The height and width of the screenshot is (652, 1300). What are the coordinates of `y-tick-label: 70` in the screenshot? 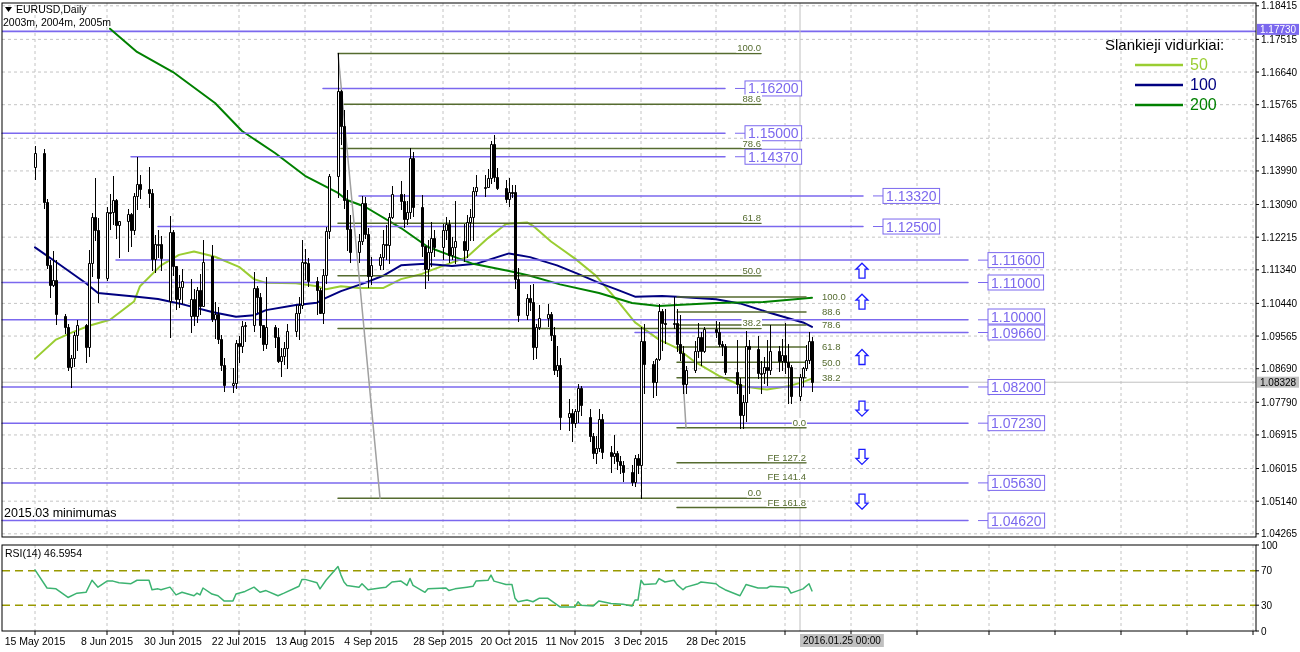 It's located at (1267, 571).